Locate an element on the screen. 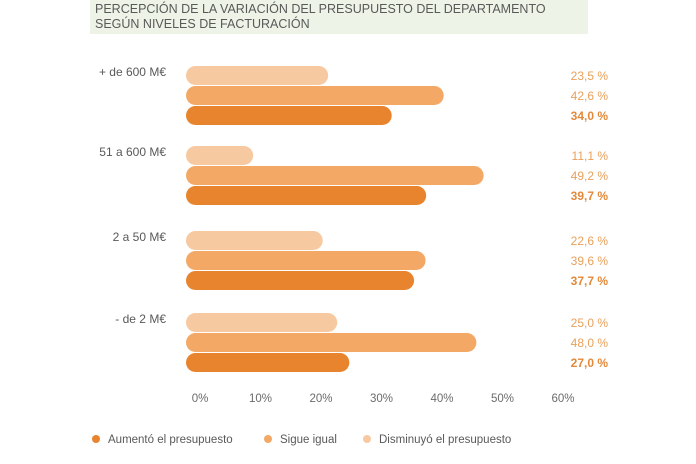 The height and width of the screenshot is (464, 696). data-label: 27,0 % is located at coordinates (590, 363).